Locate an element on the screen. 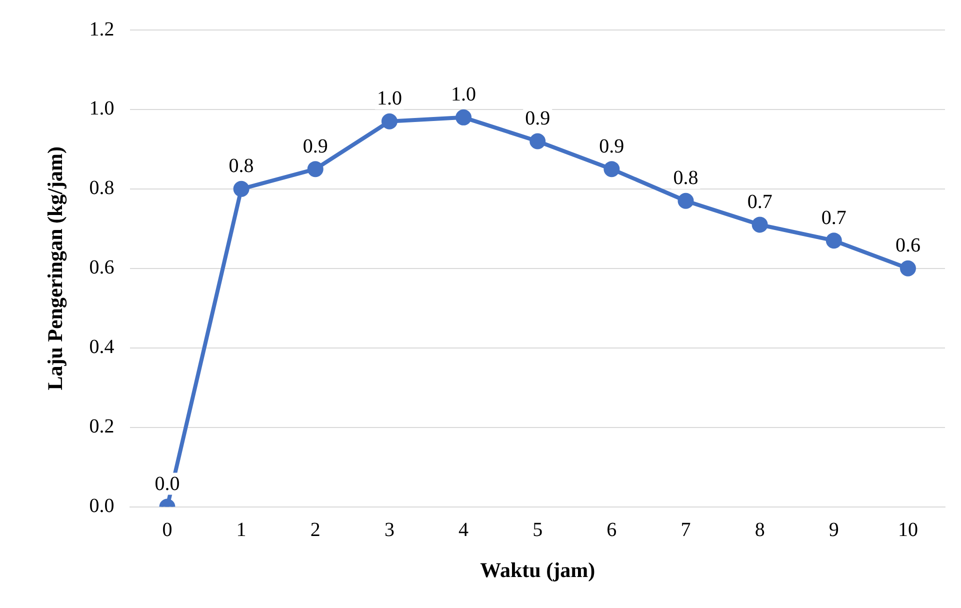 Image resolution: width=961 pixels, height=608 pixels. y-tick-label: 0.4 is located at coordinates (101, 347).